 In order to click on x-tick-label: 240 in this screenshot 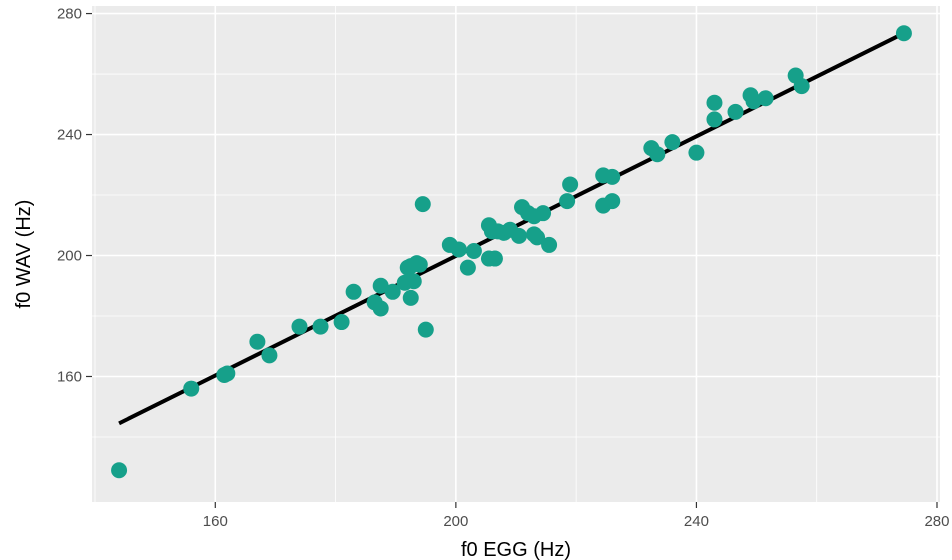, I will do `click(696, 521)`.